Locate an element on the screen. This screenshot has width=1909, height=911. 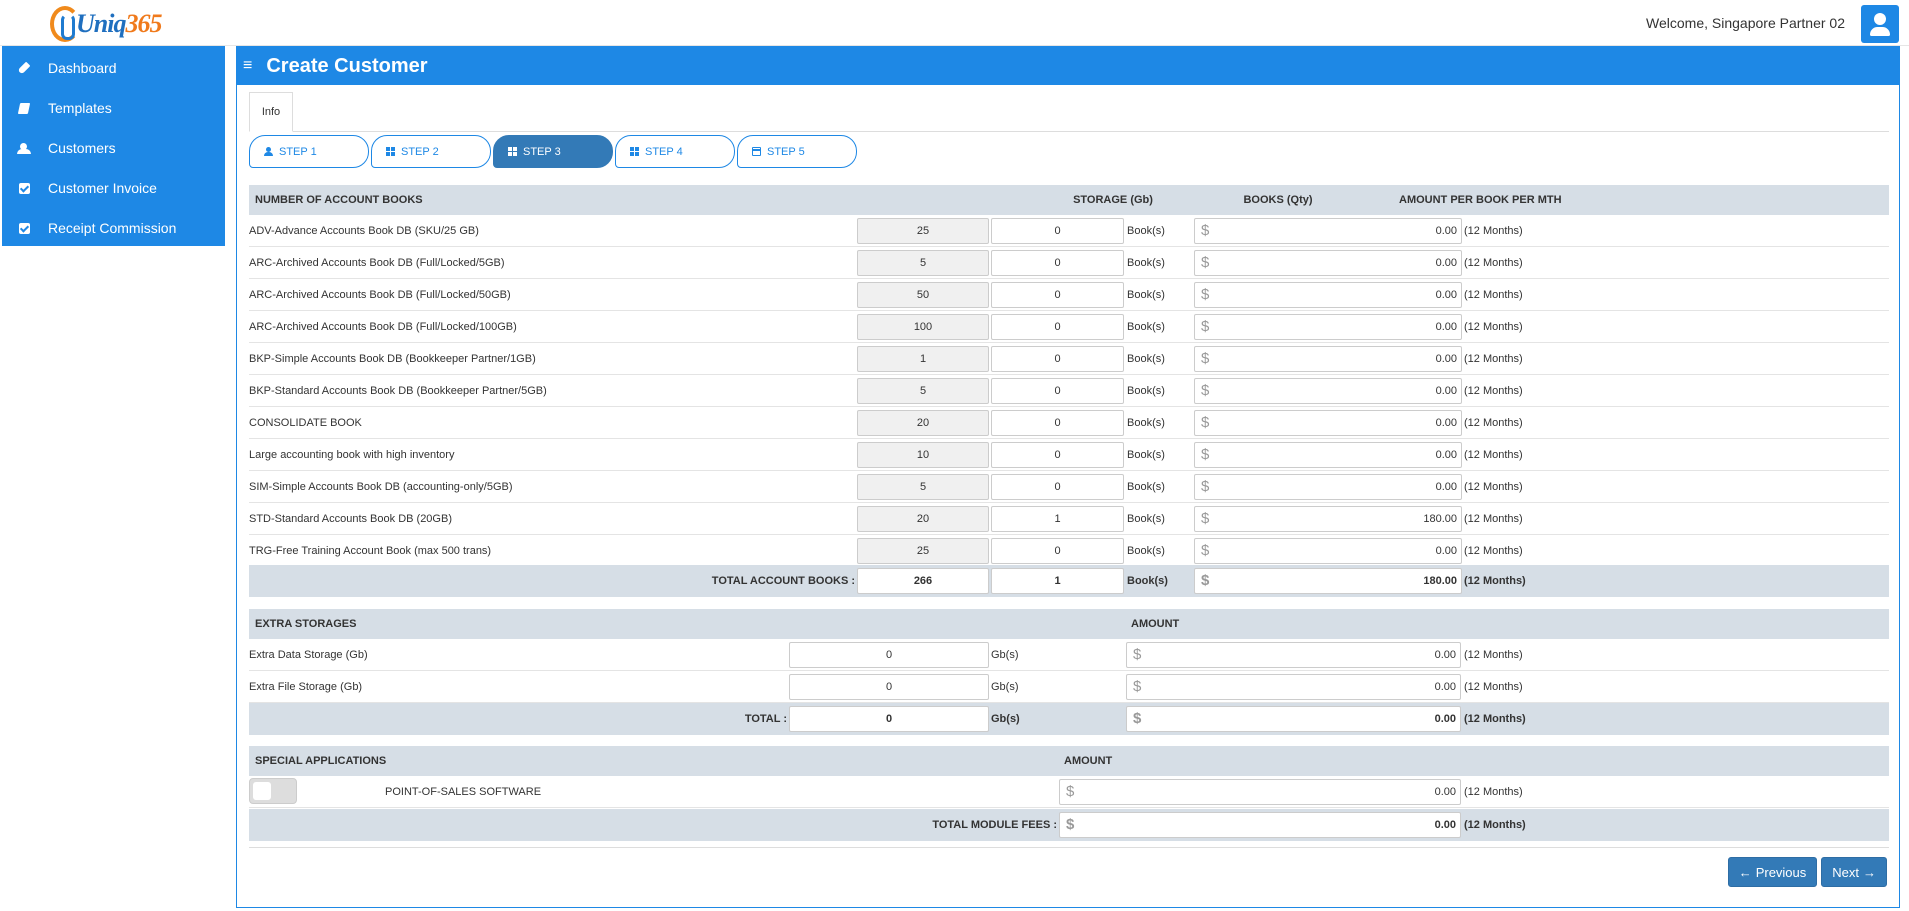
book-name: STD-Standard Accounts Book DB (20GB) is located at coordinates (350, 519).